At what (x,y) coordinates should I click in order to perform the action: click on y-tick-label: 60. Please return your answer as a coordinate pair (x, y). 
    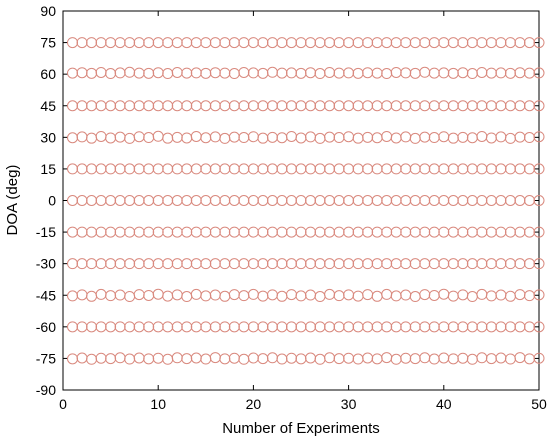
    Looking at the image, I should click on (48, 74).